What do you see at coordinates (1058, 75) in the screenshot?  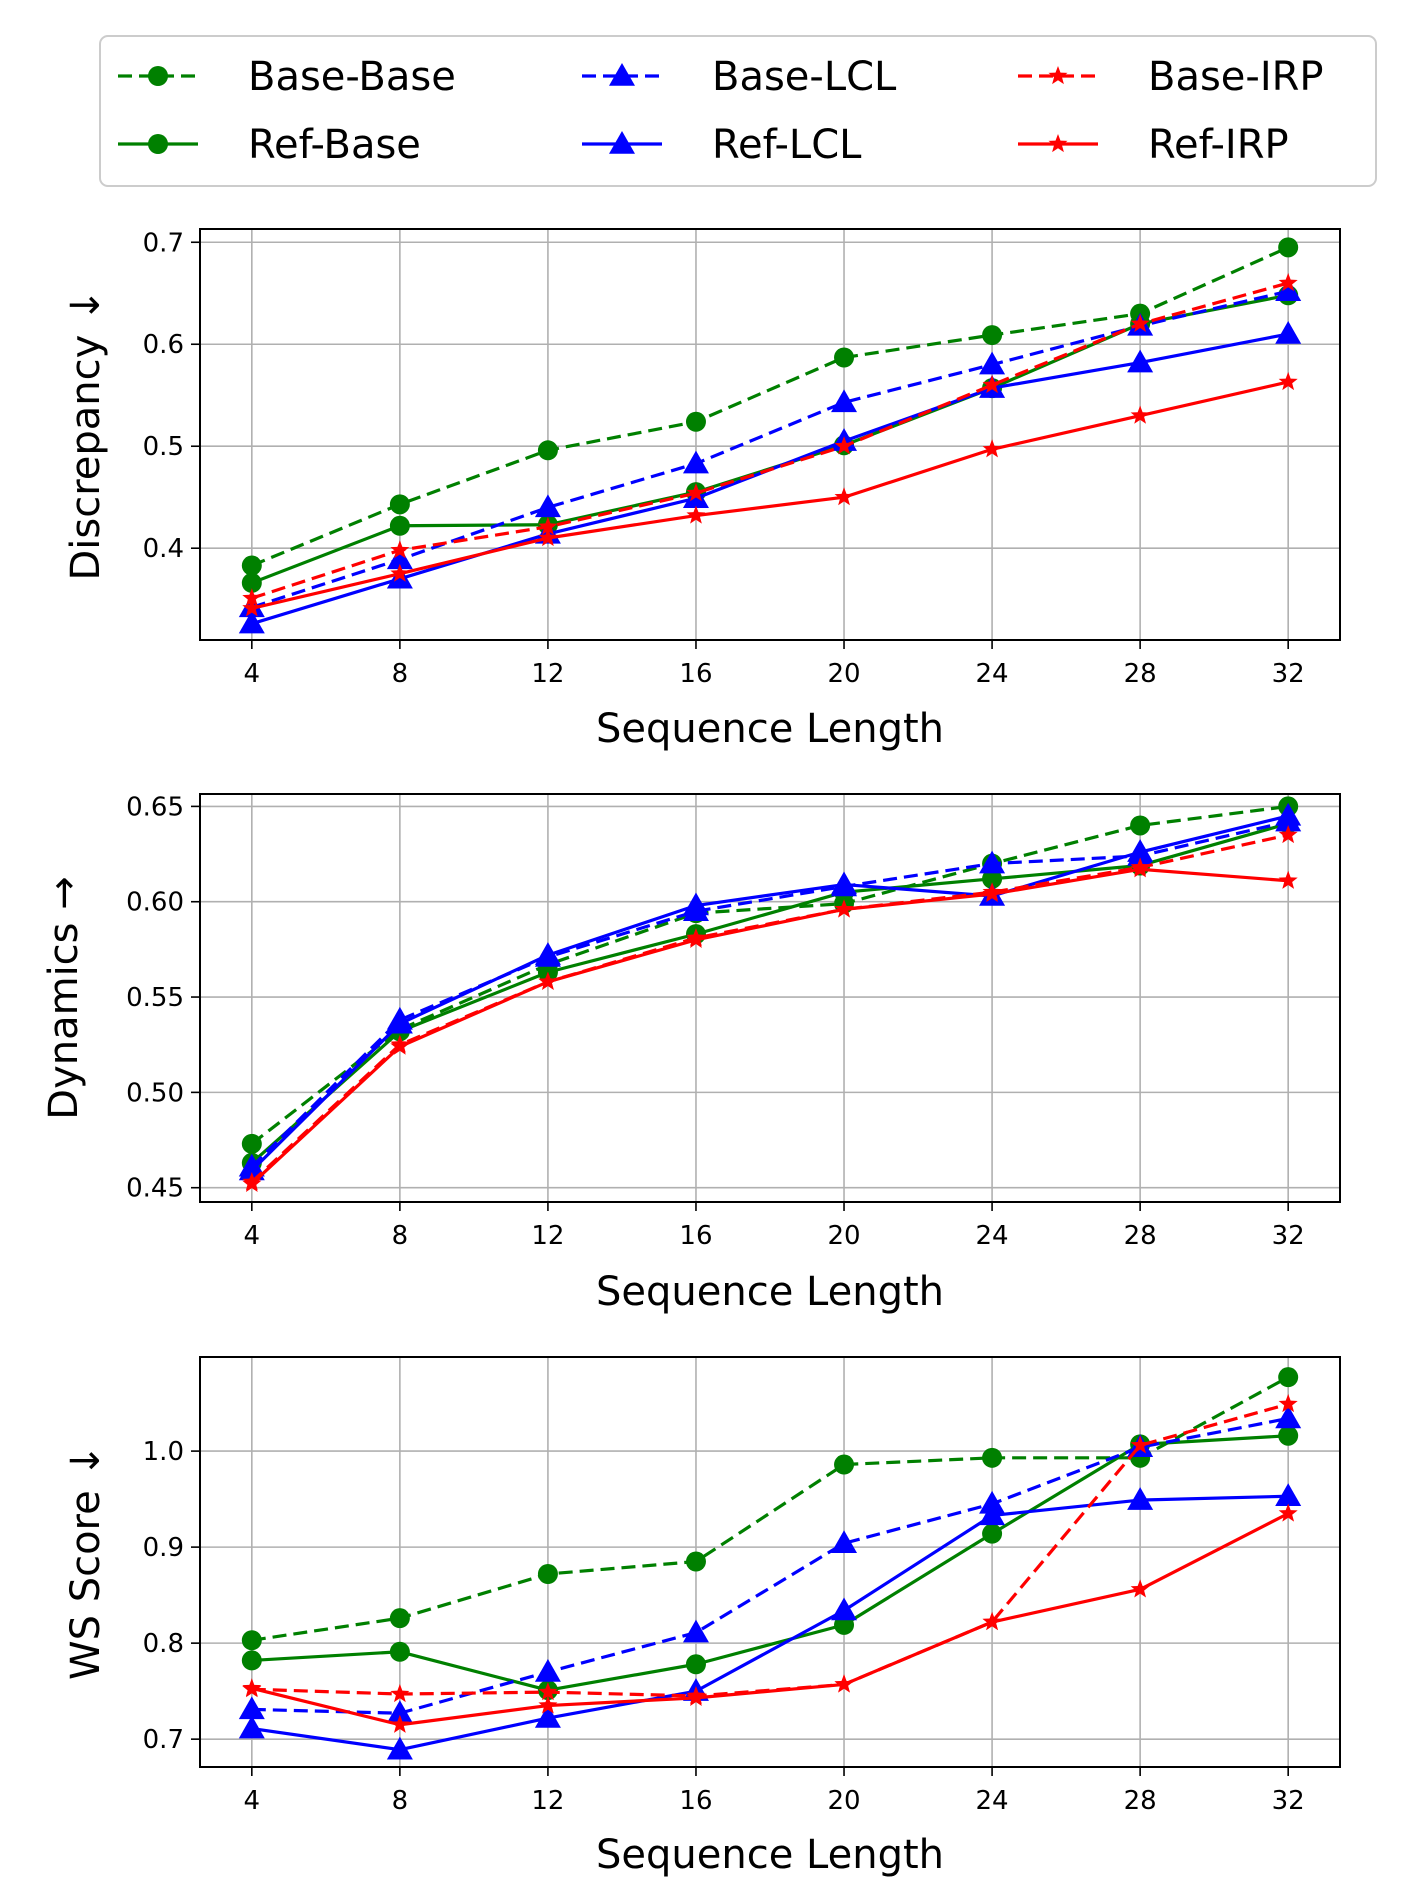 I see `legend-marker-star` at bounding box center [1058, 75].